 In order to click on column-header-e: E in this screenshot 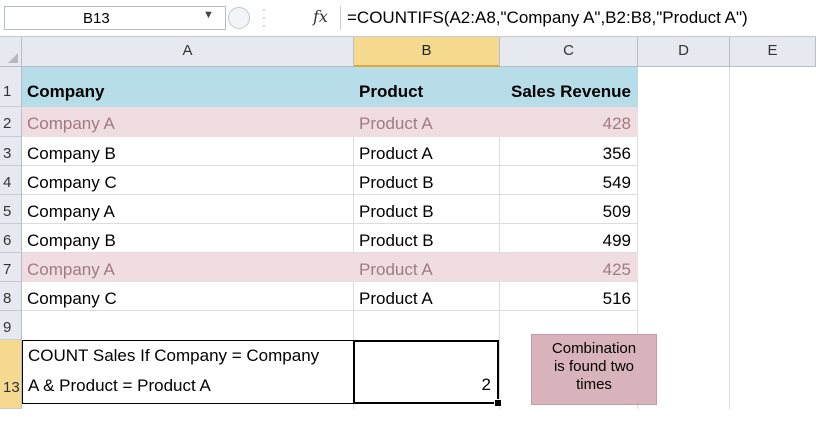, I will do `click(773, 52)`.